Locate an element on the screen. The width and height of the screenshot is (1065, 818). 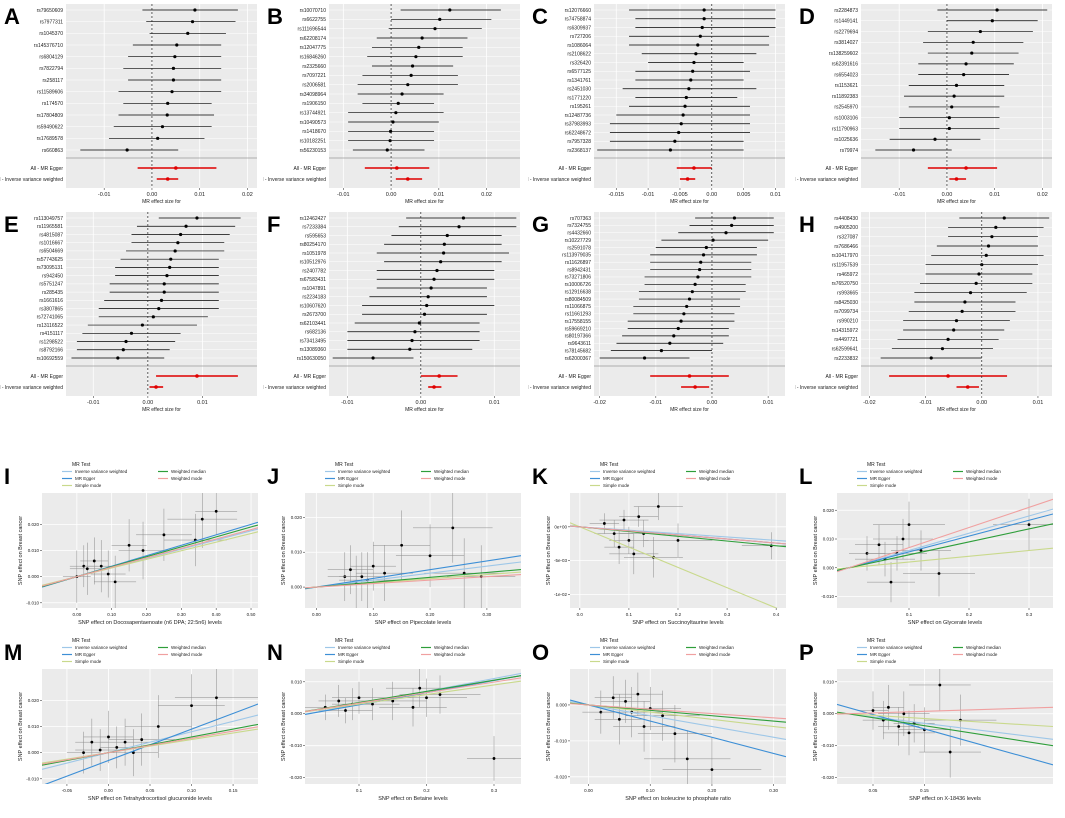
legend-item: Simple mode is located at coordinates (351, 661).